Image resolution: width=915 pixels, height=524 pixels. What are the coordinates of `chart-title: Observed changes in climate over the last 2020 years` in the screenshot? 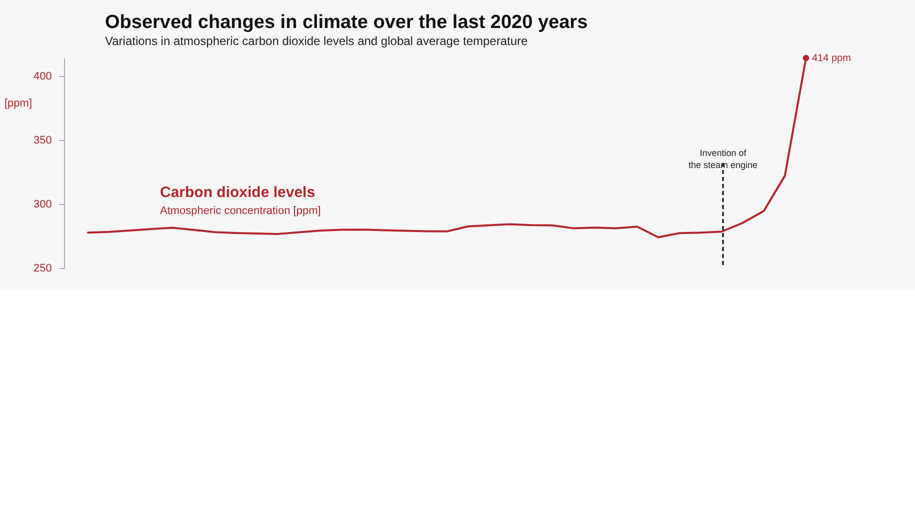 It's located at (346, 22).